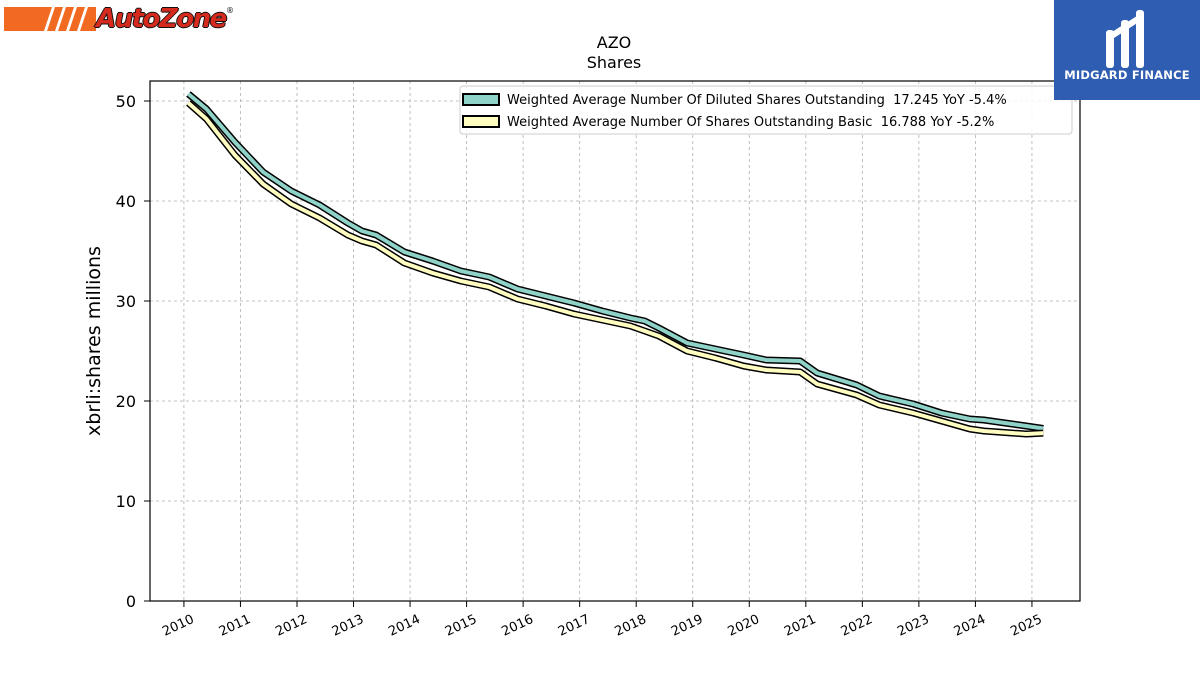 The width and height of the screenshot is (1200, 675). What do you see at coordinates (800, 626) in the screenshot?
I see `x-tick-label: 2021` at bounding box center [800, 626].